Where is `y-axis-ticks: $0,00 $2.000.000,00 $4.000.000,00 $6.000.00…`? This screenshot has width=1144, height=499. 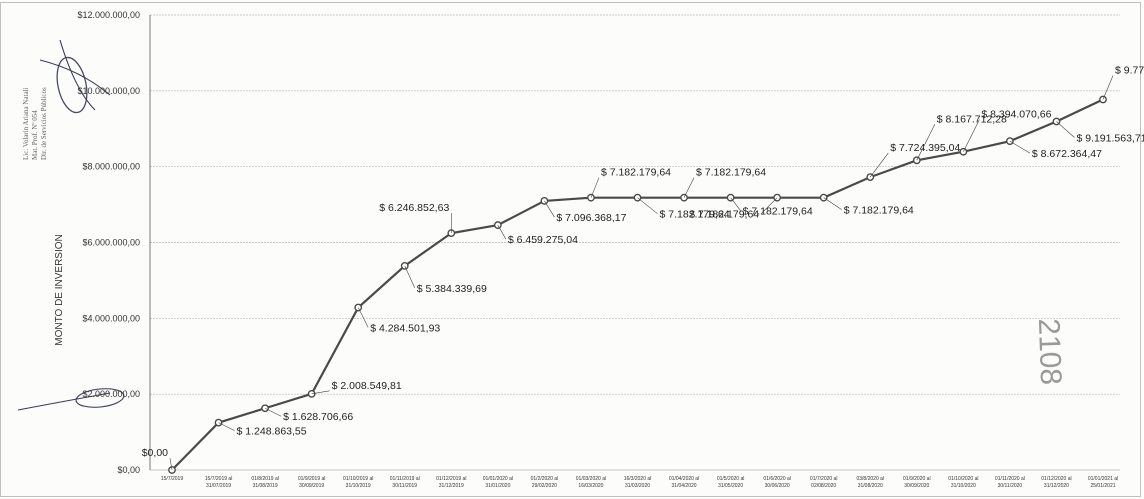 y-axis-ticks: $0,00 $2.000.000,00 $4.000.000,00 $6.000.00… is located at coordinates (108, 242).